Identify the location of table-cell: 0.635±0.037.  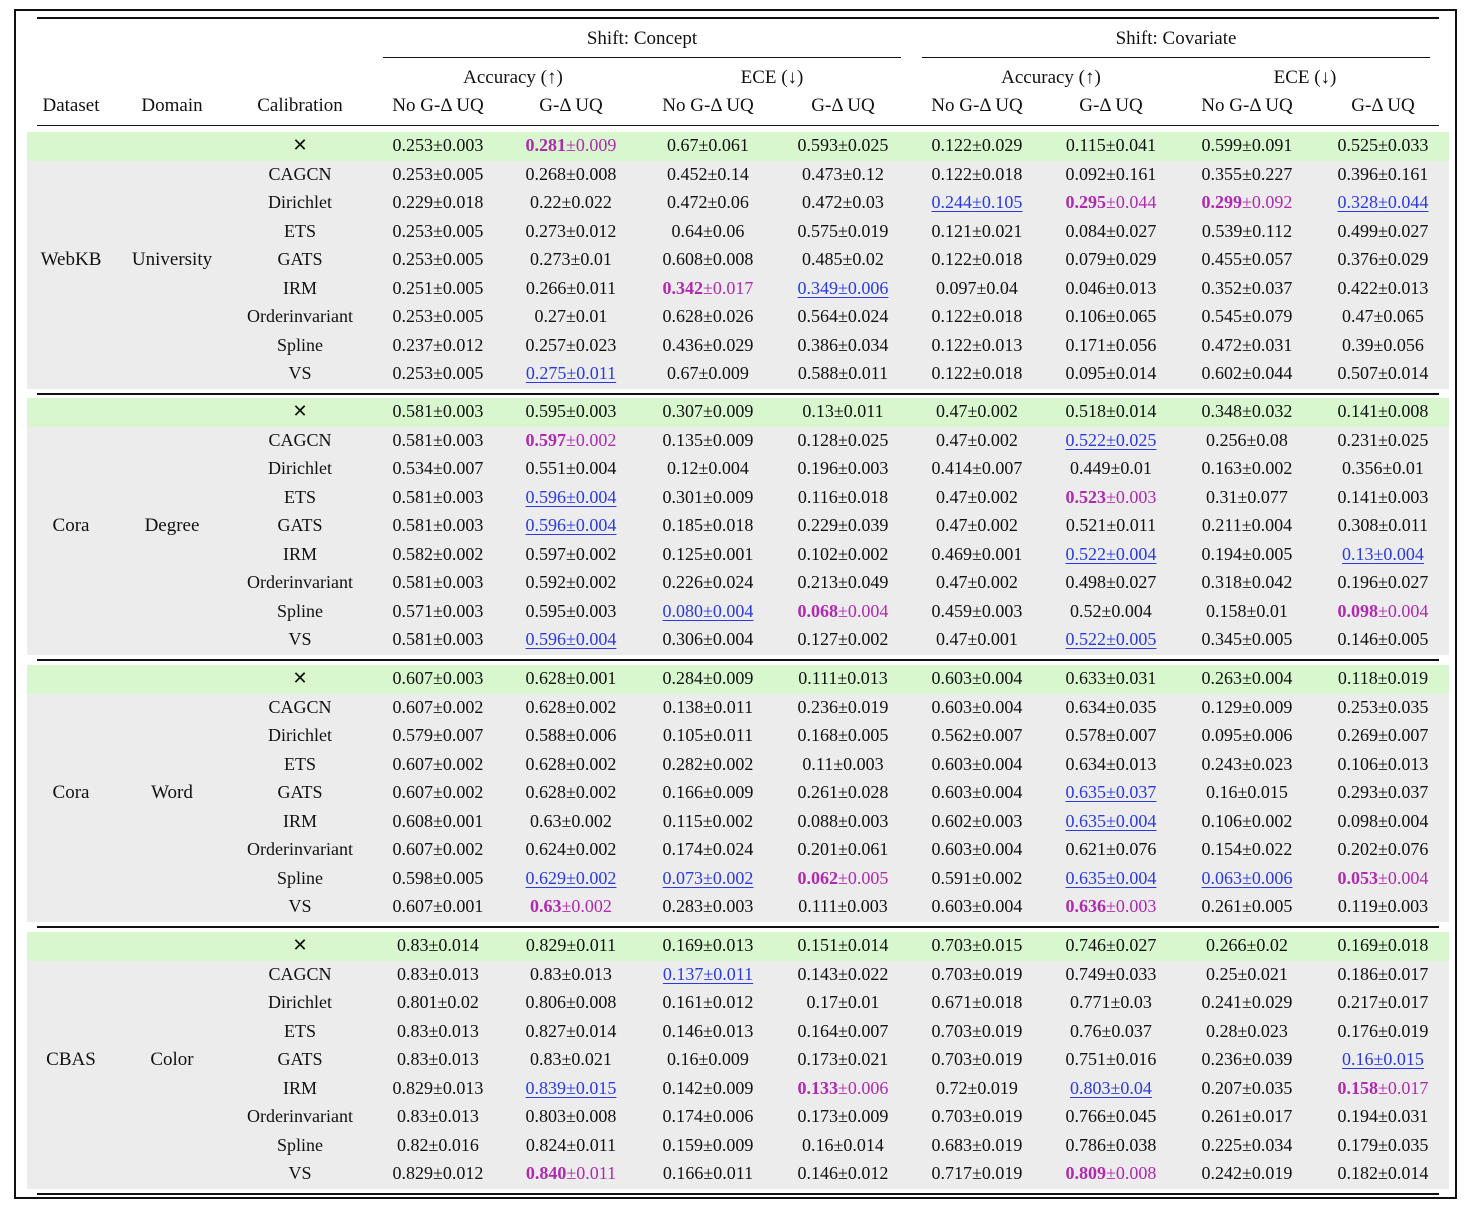
(1111, 792).